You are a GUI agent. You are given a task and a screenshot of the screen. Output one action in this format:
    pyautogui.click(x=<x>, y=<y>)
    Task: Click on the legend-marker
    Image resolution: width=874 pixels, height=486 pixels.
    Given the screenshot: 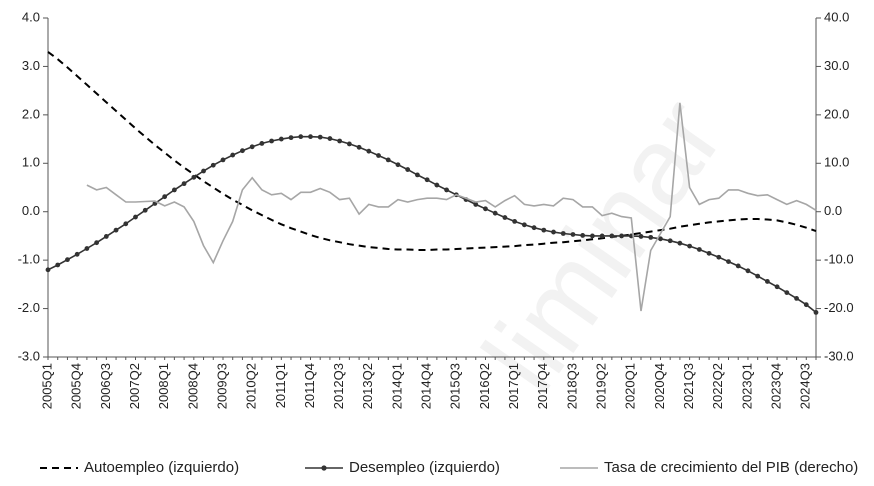 What is the action you would take?
    pyautogui.click(x=324, y=468)
    